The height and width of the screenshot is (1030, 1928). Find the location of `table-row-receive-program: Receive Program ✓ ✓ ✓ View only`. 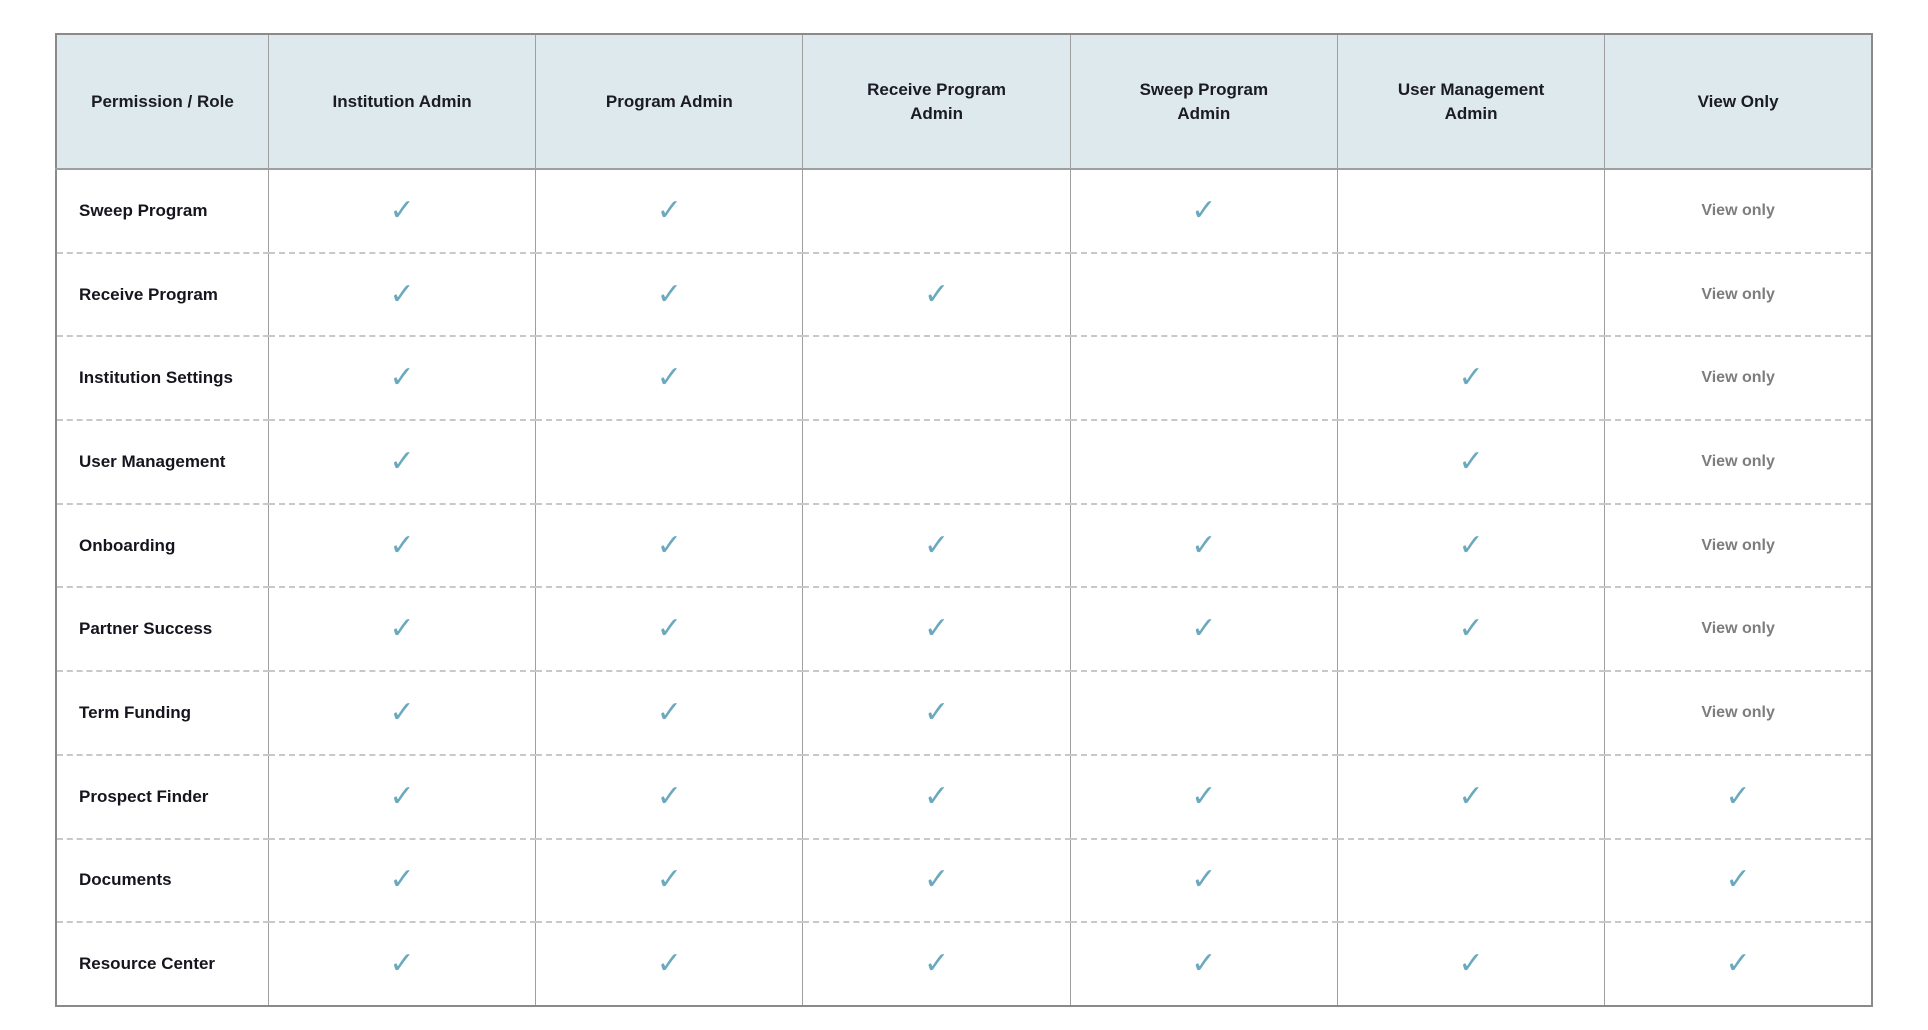

table-row-receive-program: Receive Program ✓ ✓ ✓ View only is located at coordinates (964, 294).